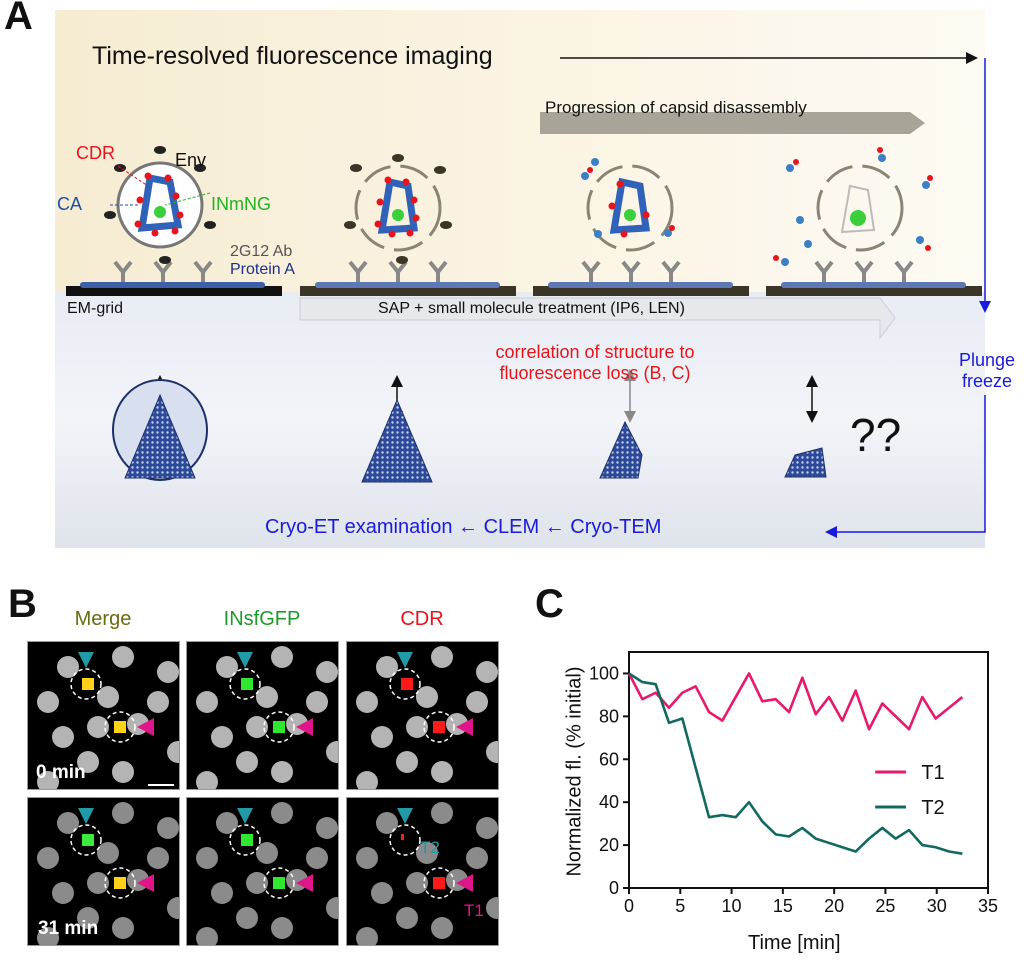  Describe the element at coordinates (595, 373) in the screenshot. I see `correlation-line-2: fluorescence loss (B, C)` at that location.